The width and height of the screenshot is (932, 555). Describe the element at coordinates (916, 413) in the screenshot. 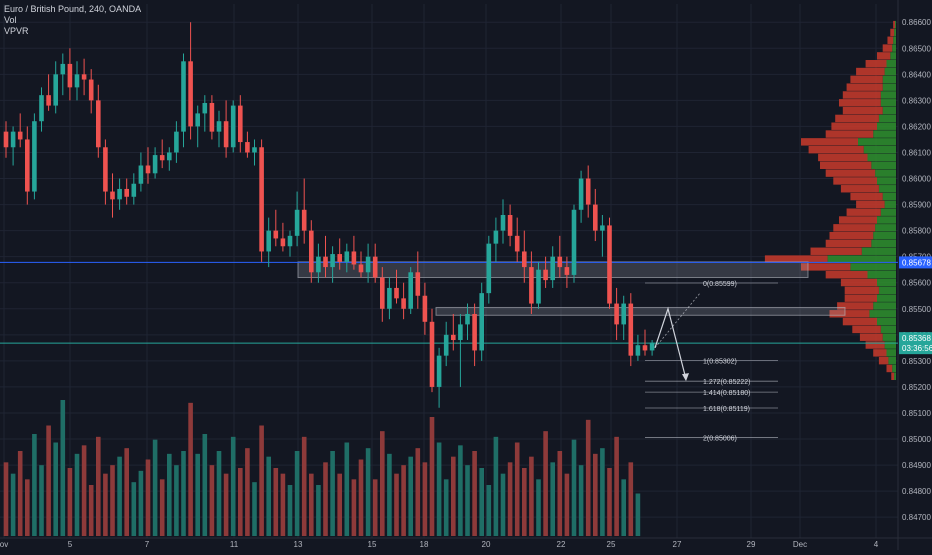

I see `price-tick-label: 0.85100` at that location.